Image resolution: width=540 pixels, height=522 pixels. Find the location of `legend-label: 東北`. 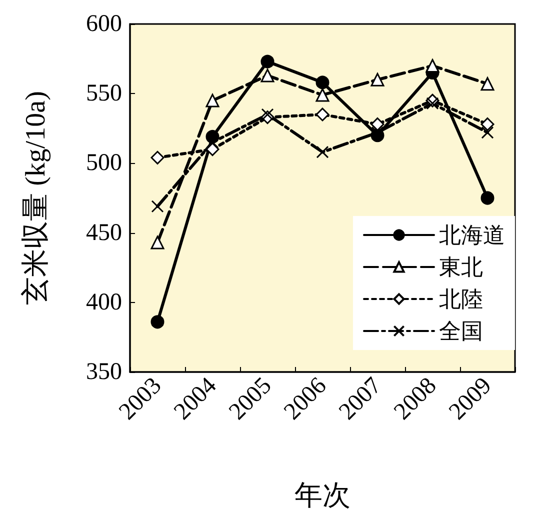

legend-label: 東北 is located at coordinates (461, 267).